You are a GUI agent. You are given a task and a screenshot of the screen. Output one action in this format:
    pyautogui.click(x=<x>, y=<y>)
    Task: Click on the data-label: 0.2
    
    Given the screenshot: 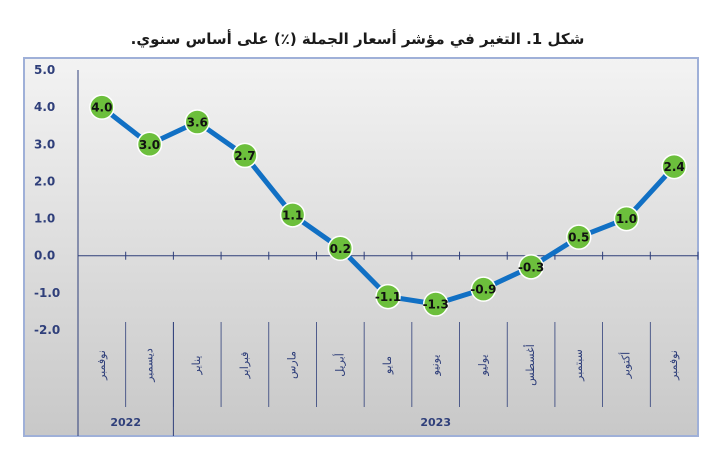 What is the action you would take?
    pyautogui.click(x=340, y=249)
    